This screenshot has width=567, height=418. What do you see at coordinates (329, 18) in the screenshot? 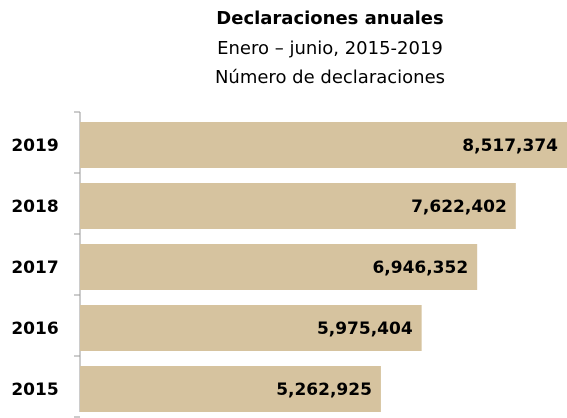
I see `chart-title: Declaraciones anuales` at bounding box center [329, 18].